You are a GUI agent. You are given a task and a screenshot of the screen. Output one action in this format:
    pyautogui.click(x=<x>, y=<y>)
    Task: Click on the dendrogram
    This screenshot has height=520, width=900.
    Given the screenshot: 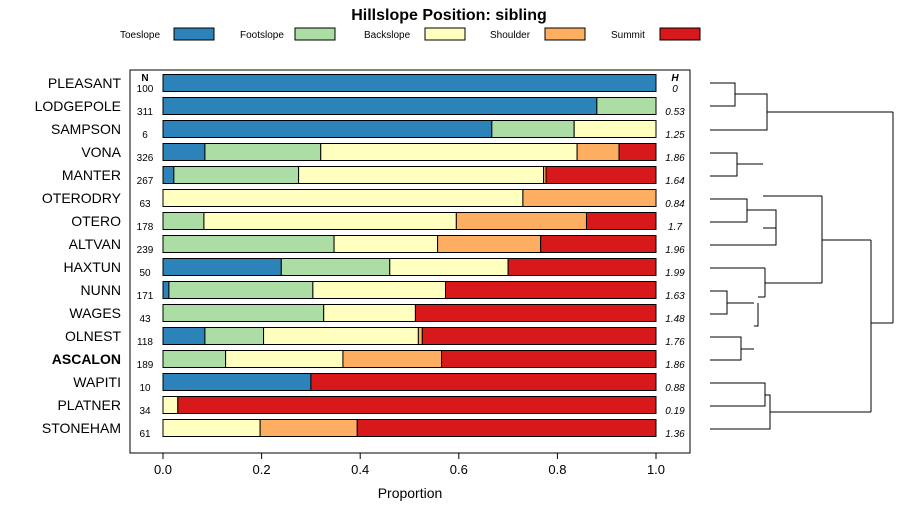 What is the action you would take?
    pyautogui.click(x=802, y=256)
    